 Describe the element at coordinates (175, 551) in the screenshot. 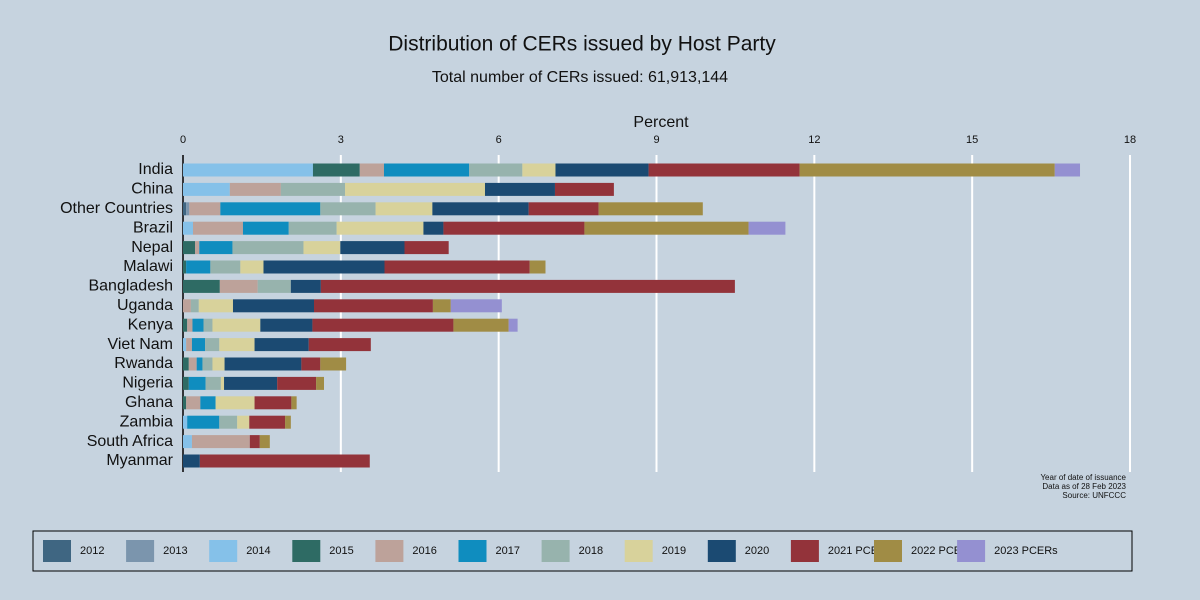

I see `legend-label: 2013` at that location.